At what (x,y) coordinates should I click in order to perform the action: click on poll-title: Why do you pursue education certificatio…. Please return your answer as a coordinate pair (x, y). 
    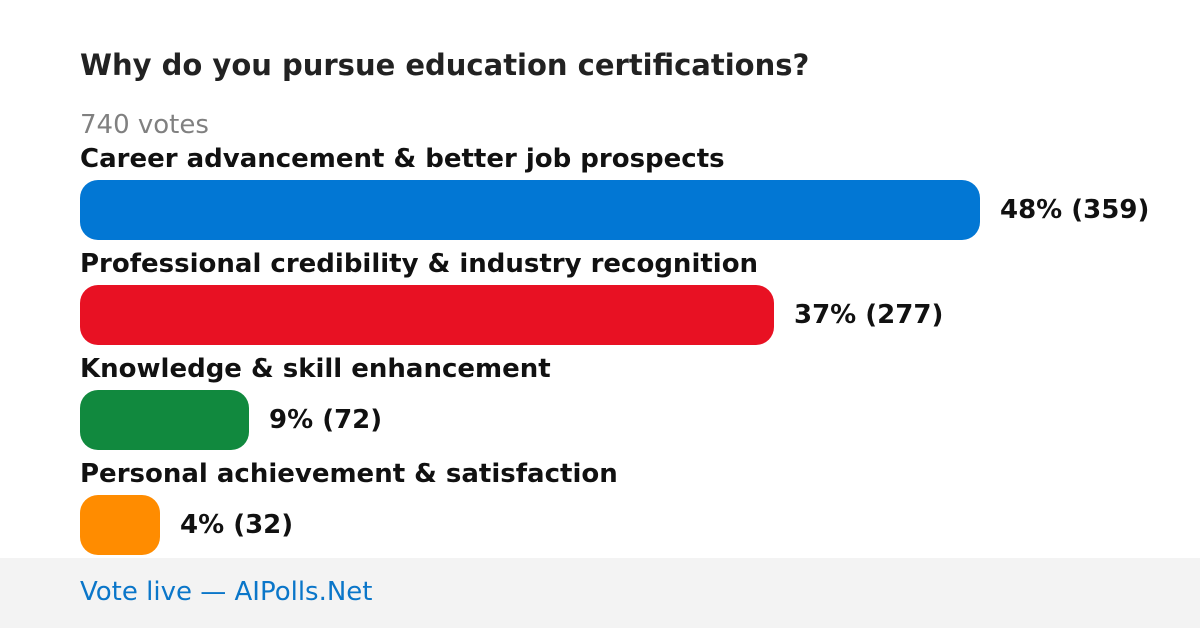
    Looking at the image, I should click on (445, 65).